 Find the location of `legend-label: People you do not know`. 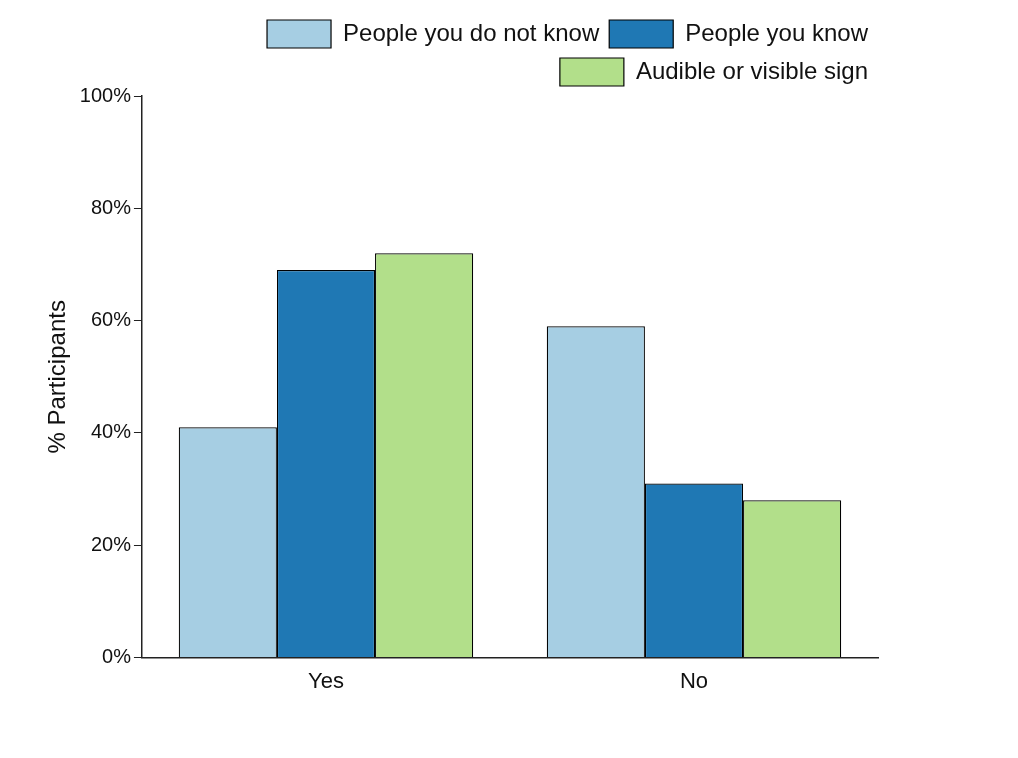

legend-label: People you do not know is located at coordinates (471, 32).